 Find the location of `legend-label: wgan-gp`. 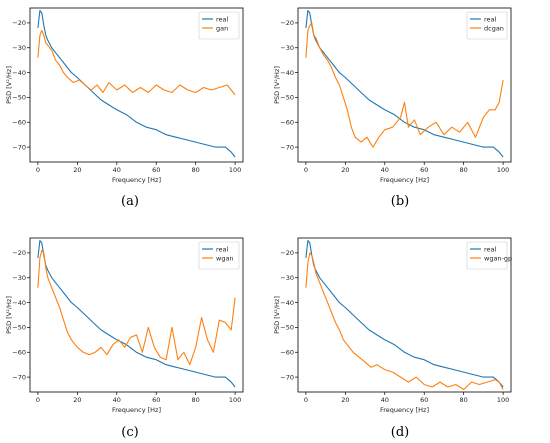

legend-label: wgan-gp is located at coordinates (498, 258).